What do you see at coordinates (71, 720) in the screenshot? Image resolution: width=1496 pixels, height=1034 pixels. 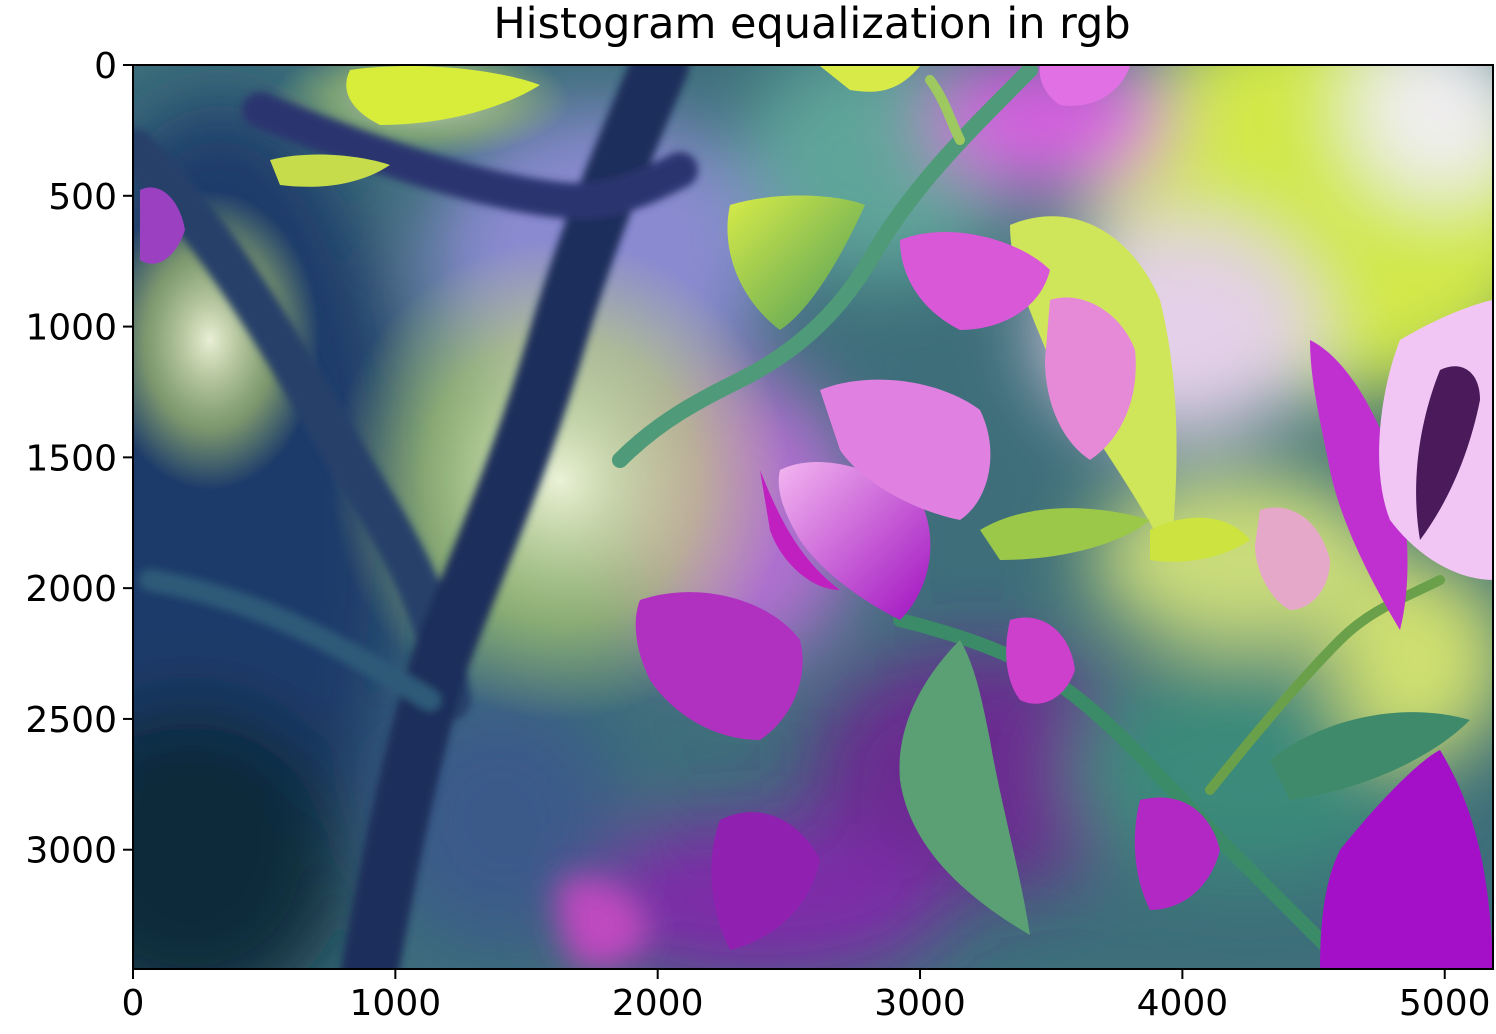 I see `y-tick-label: 2500` at bounding box center [71, 720].